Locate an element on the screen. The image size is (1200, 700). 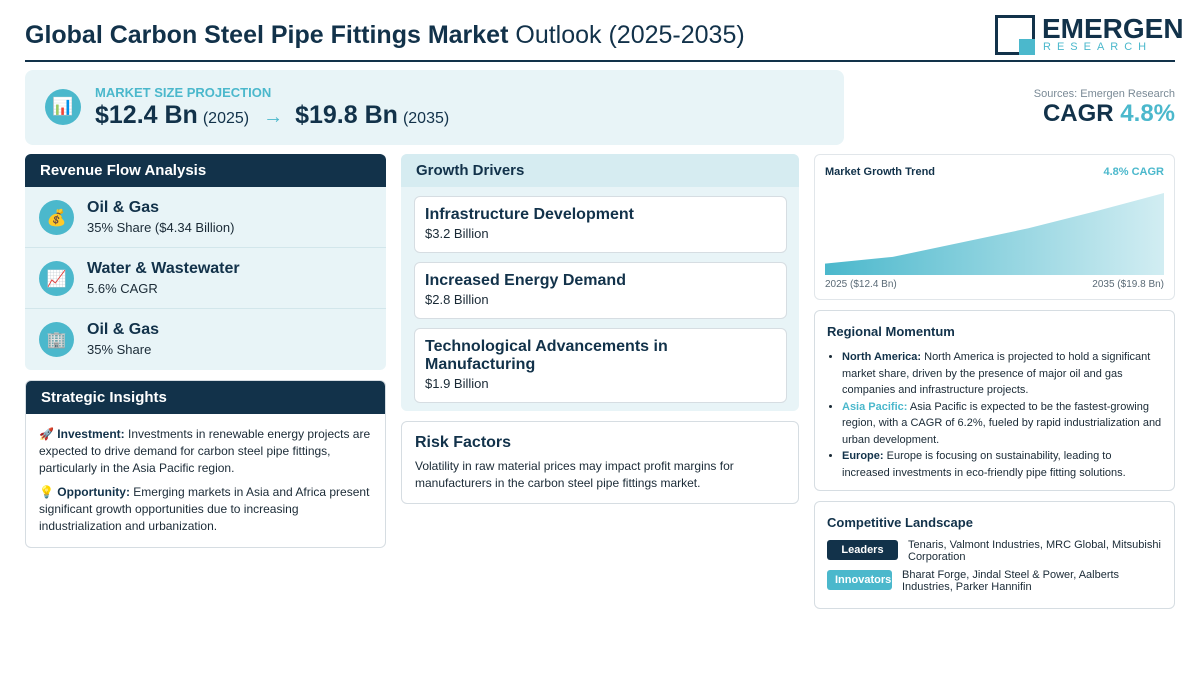
leaders-badge: Leaders is located at coordinates (862, 550).